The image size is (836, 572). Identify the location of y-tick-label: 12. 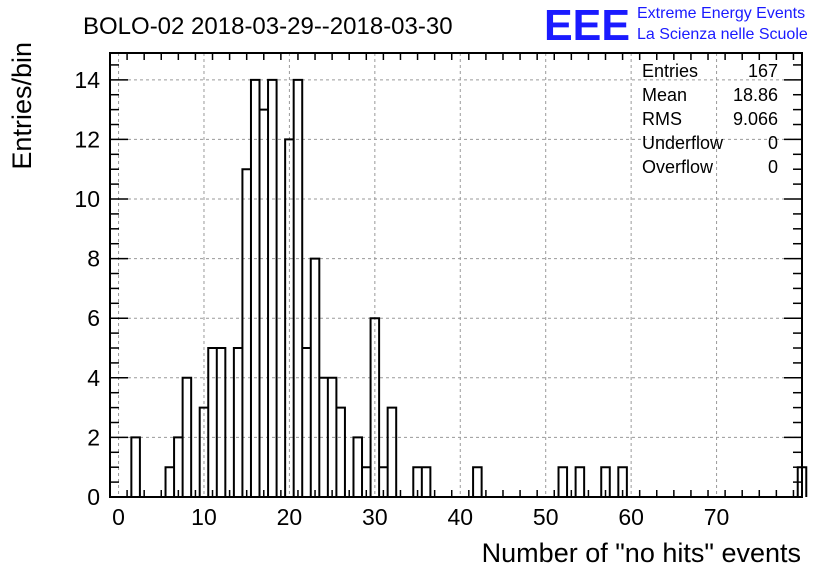
(87, 139).